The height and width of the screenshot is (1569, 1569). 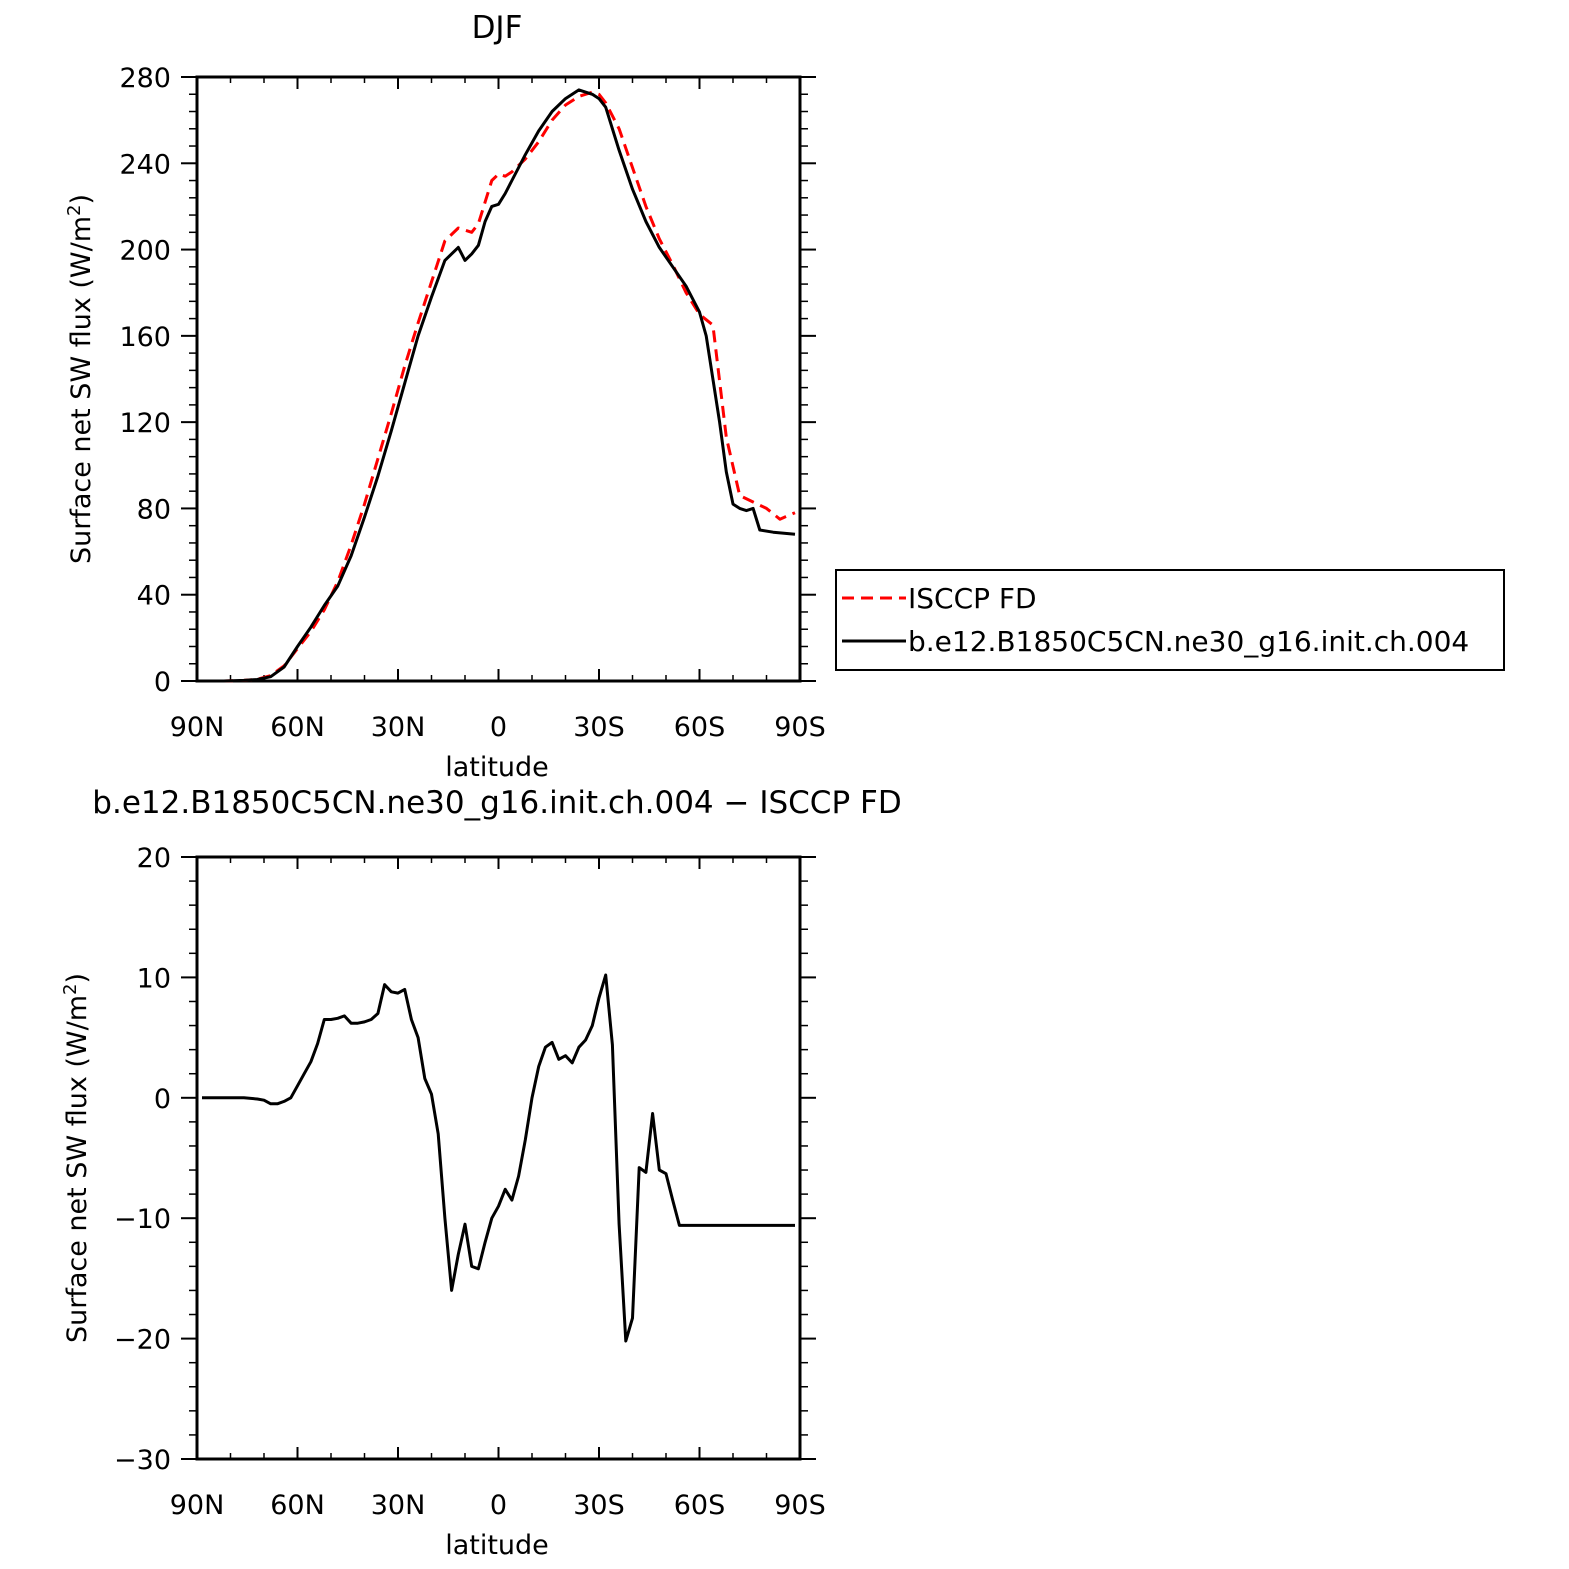 I want to click on top-y-tick-label: 160, so click(x=145, y=337).